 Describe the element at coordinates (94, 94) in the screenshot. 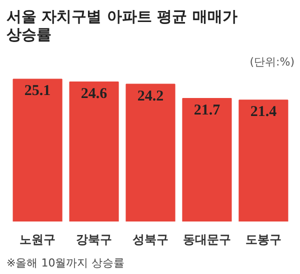

I see `data-label: 24.6` at that location.